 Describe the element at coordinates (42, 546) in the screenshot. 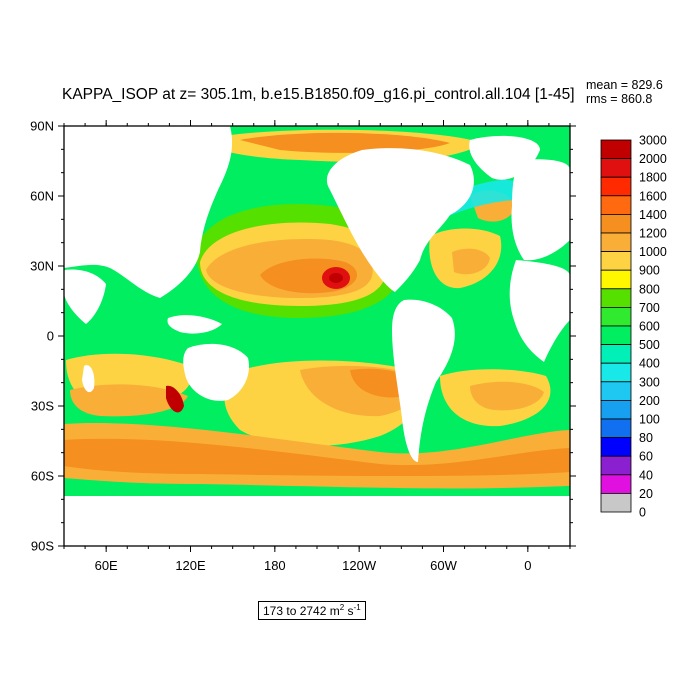

I see `lat-label: 90S` at that location.